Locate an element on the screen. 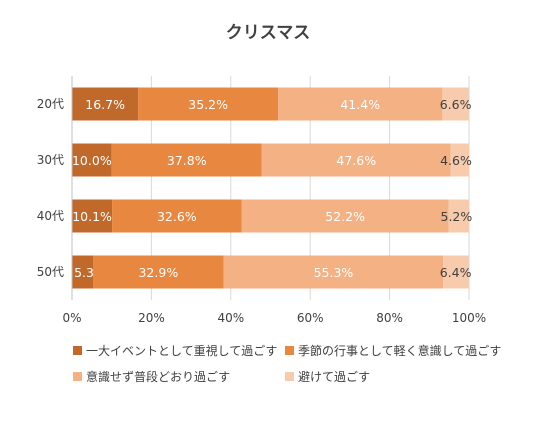 The image size is (536, 430). data-label: 35.2% is located at coordinates (208, 104).